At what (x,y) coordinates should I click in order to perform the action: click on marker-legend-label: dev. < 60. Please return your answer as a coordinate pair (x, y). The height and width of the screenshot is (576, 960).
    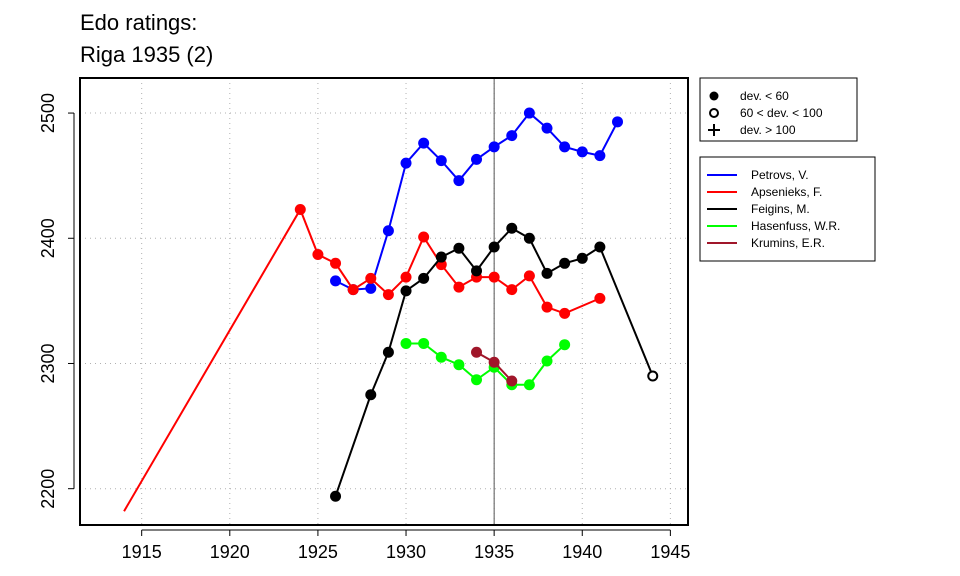
    Looking at the image, I should click on (764, 96).